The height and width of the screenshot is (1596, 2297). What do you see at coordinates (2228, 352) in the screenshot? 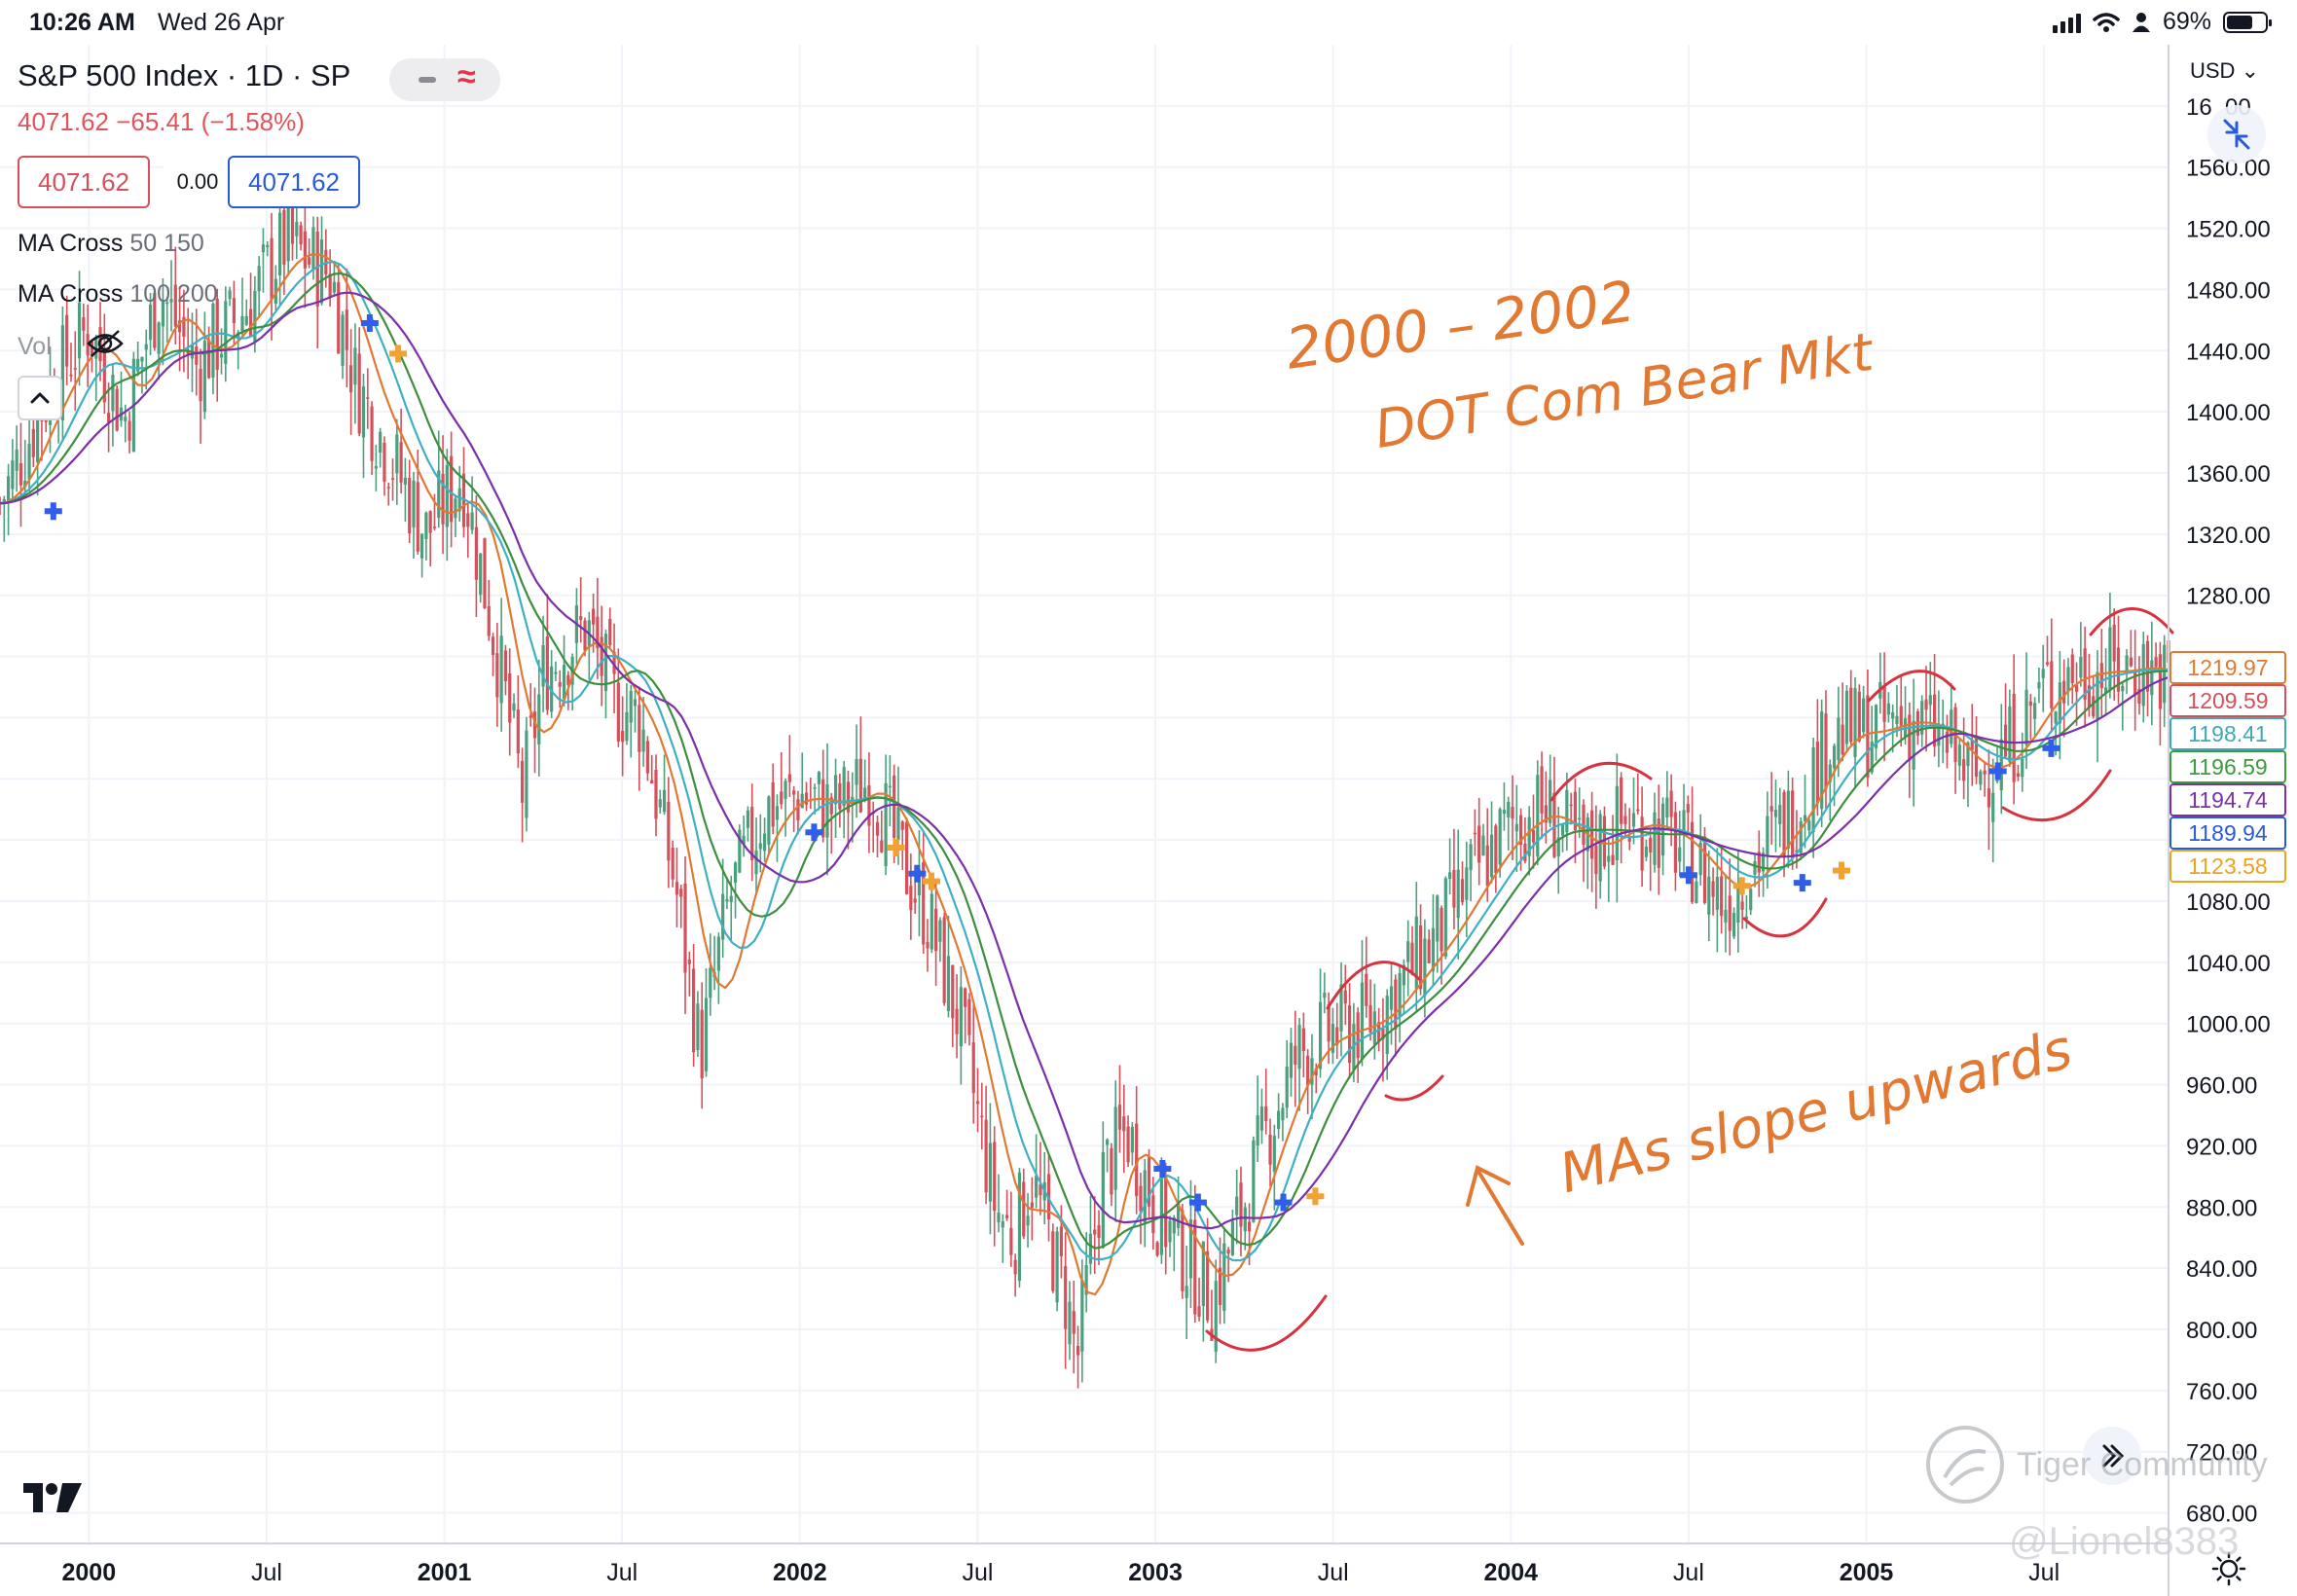
I see `y-tick-label: 1440.00` at bounding box center [2228, 352].